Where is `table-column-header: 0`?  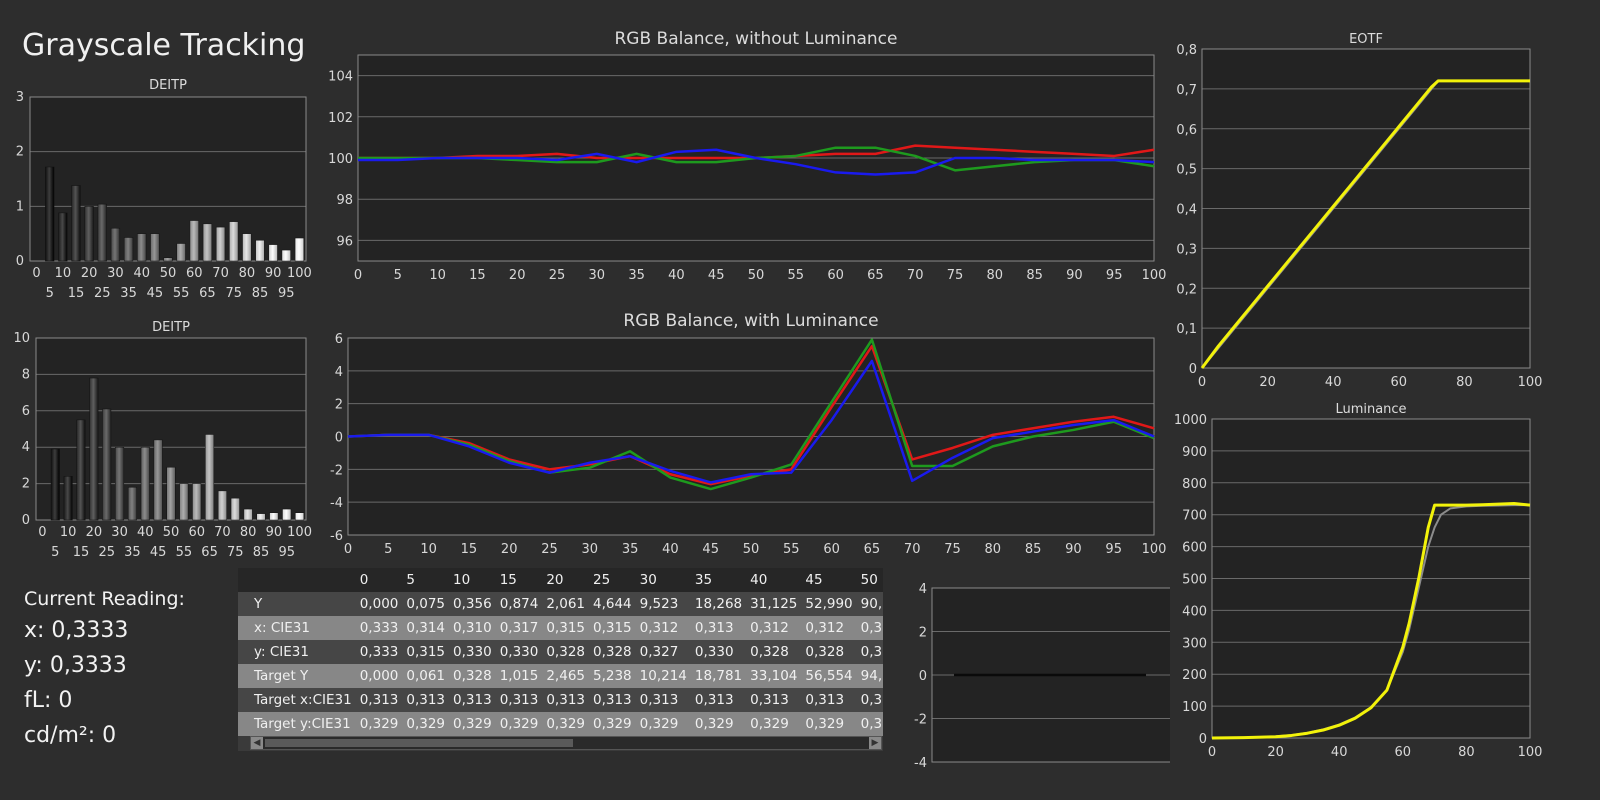
table-column-header: 0 is located at coordinates (379, 580).